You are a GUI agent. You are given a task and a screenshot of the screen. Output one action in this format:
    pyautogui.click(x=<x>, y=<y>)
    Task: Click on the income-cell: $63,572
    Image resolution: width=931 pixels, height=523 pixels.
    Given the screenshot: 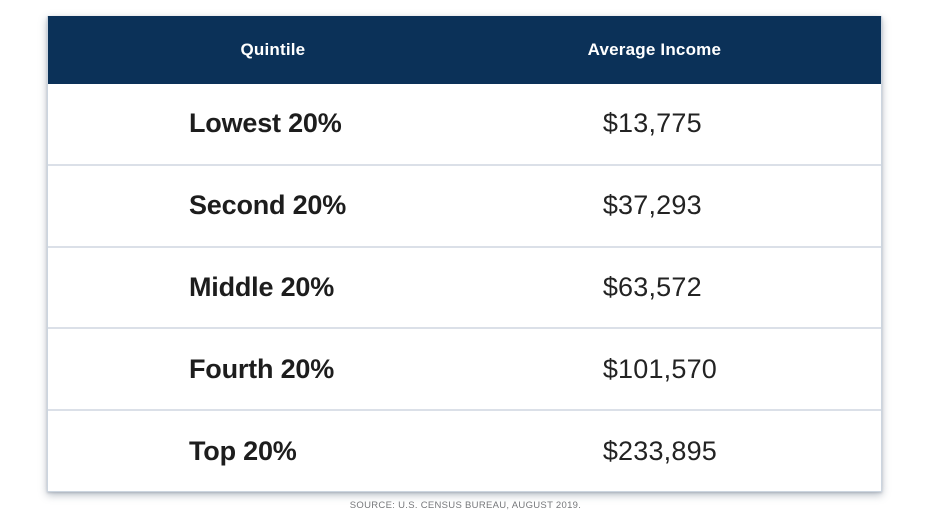 What is the action you would take?
    pyautogui.click(x=652, y=286)
    